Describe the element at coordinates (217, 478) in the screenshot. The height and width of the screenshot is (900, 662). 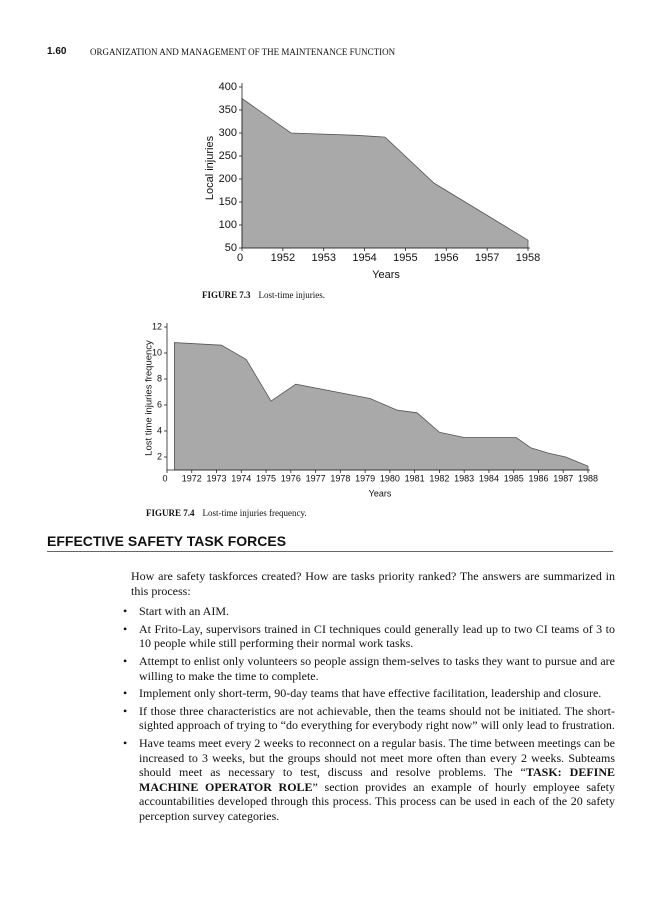
I see `x-tick-label: 1973` at that location.